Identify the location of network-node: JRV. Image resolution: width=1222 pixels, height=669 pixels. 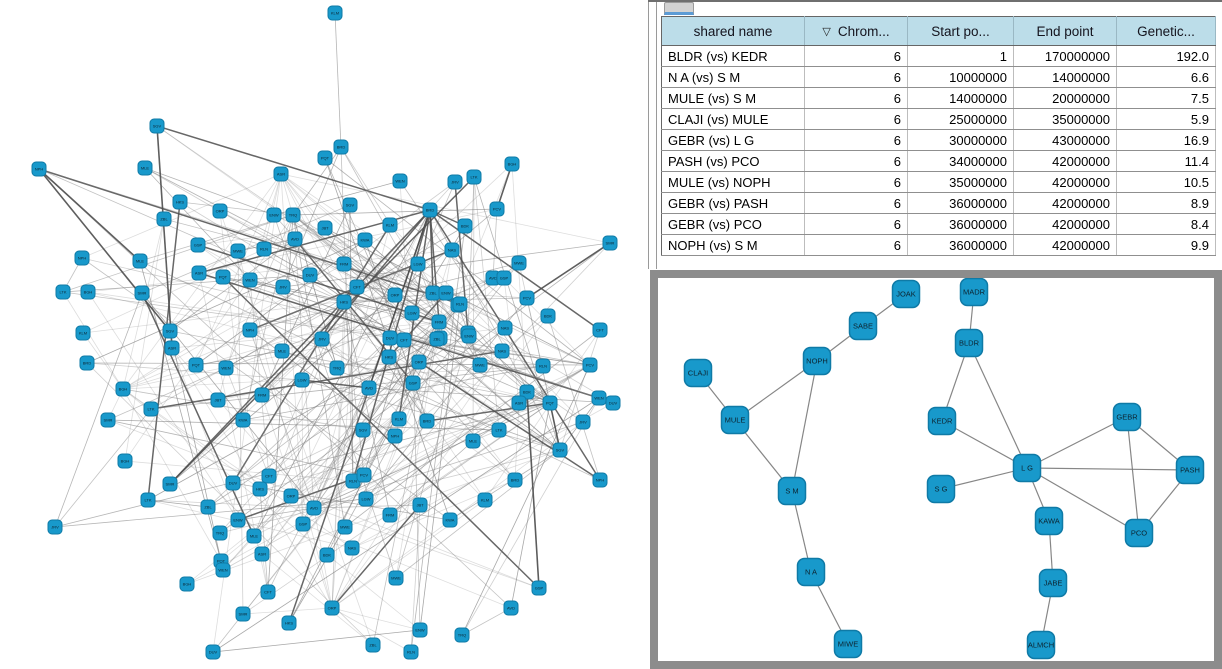
(283, 287).